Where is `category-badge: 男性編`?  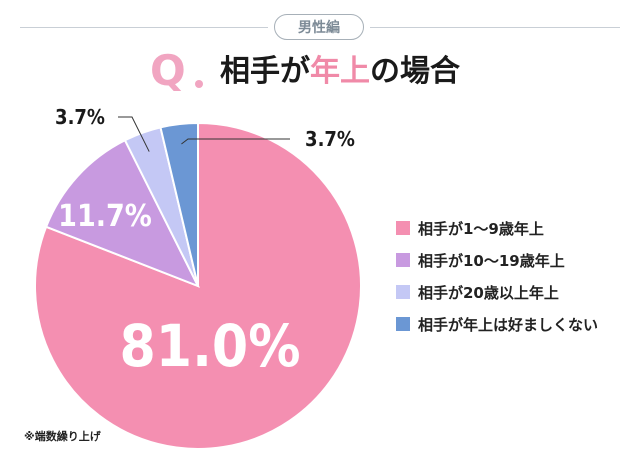 category-badge: 男性編 is located at coordinates (319, 27).